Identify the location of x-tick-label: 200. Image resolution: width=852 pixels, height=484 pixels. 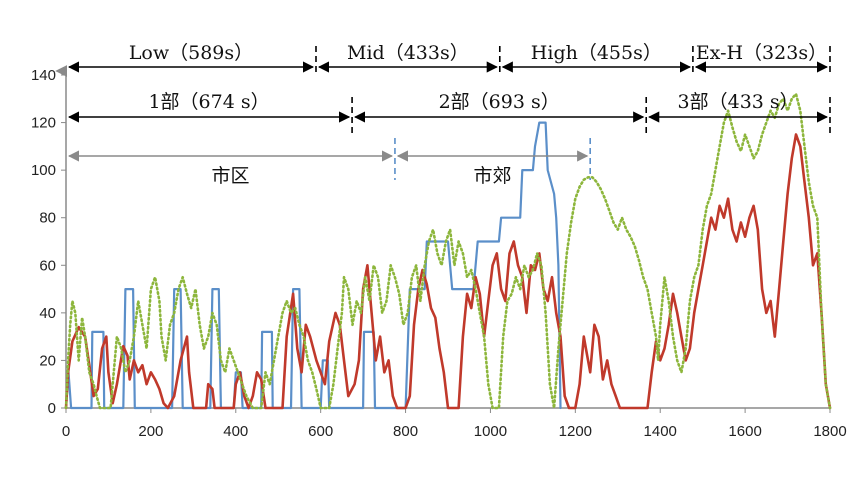
(150, 431).